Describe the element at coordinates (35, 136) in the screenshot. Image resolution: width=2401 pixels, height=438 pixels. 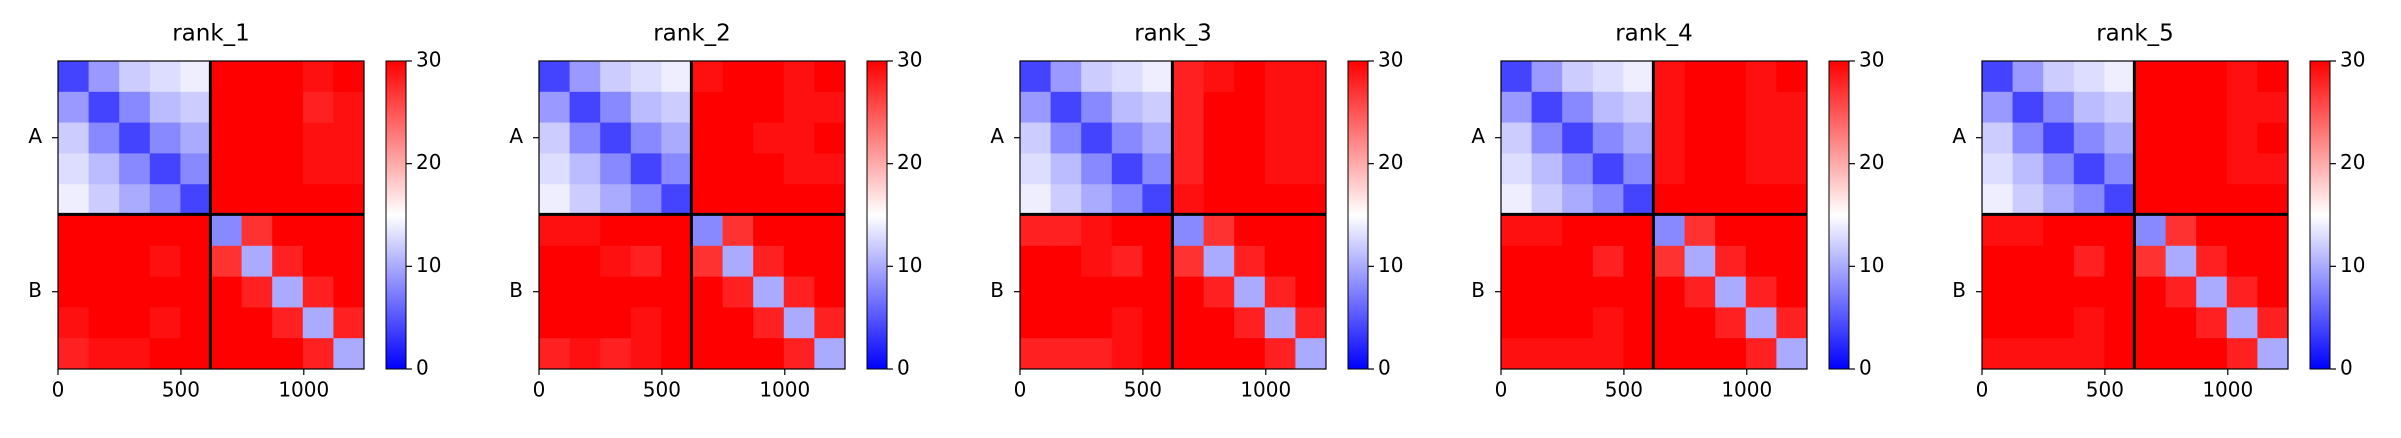
I see `y-tick-label: A` at that location.